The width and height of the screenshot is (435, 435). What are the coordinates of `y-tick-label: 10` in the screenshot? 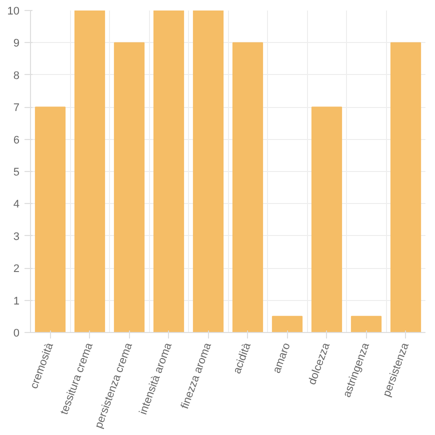 It's located at (13, 12).